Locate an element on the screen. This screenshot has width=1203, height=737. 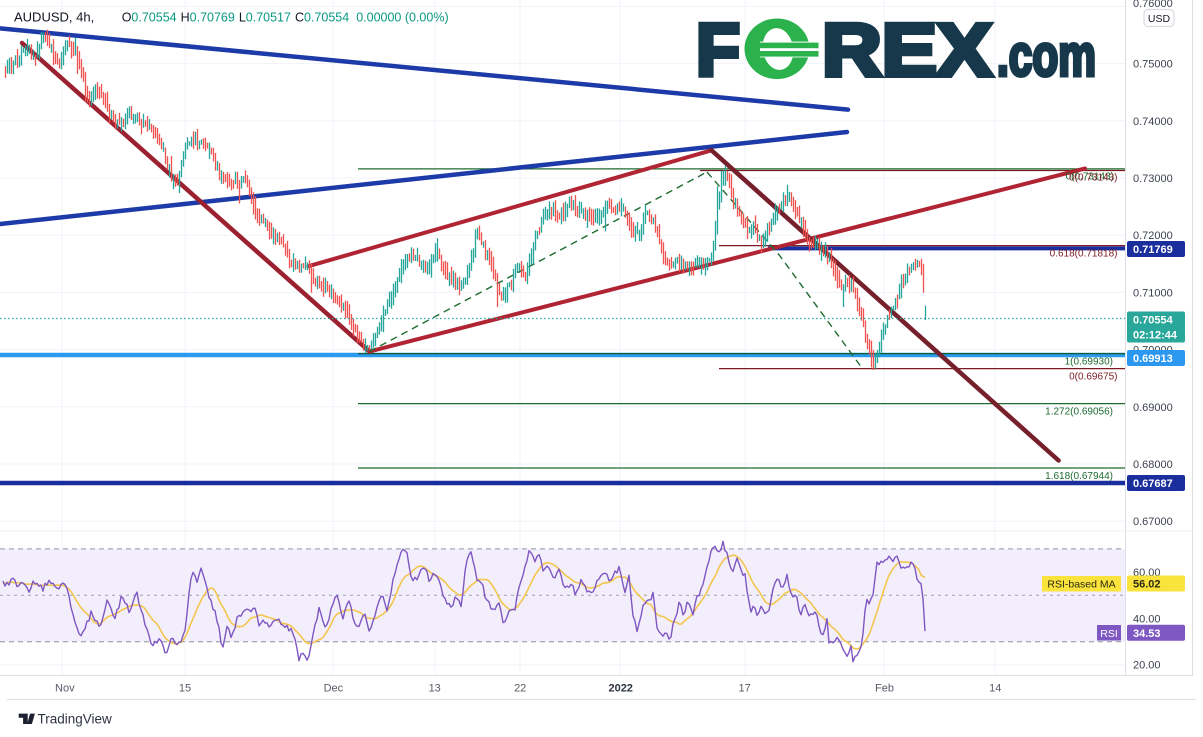
svg-text: 02:12:44 is located at coordinates (1155, 336).